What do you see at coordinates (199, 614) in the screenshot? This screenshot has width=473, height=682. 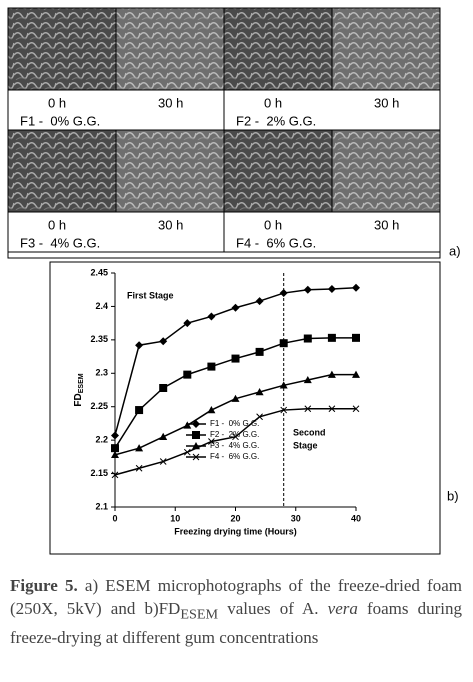 I see `caption-sub: ESEM` at bounding box center [199, 614].